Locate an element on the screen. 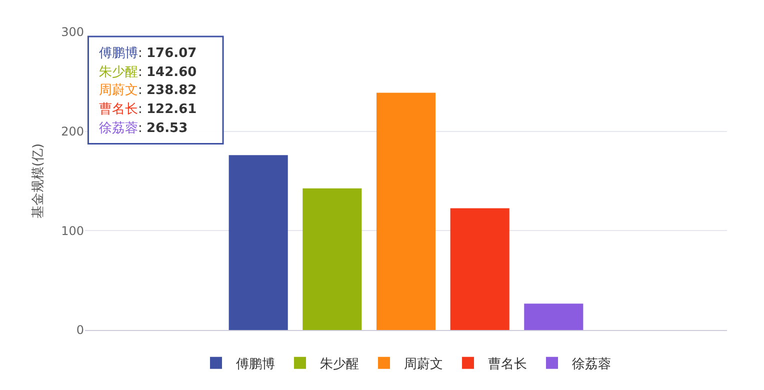 This screenshot has width=764, height=390. legend-label: 朱少醒 is located at coordinates (339, 364).